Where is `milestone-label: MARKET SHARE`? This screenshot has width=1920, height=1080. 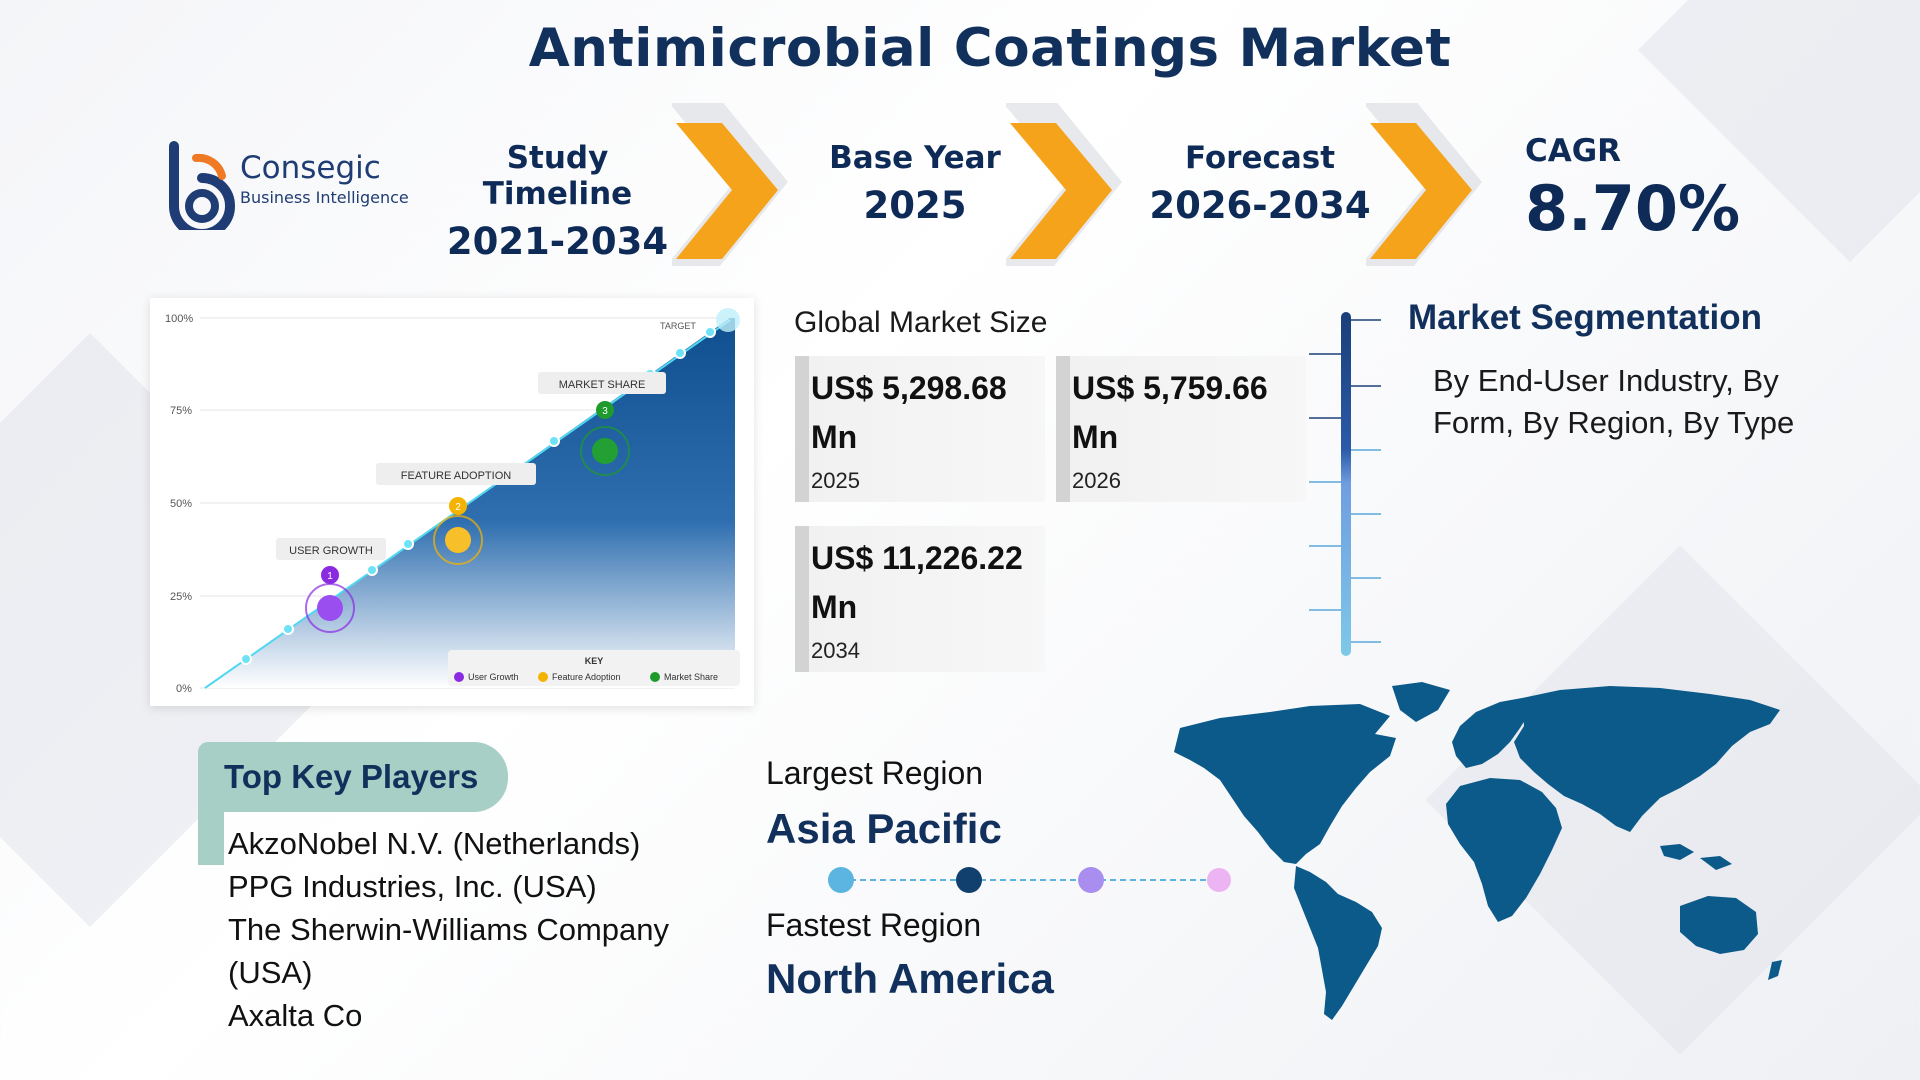 milestone-label: MARKET SHARE is located at coordinates (602, 385).